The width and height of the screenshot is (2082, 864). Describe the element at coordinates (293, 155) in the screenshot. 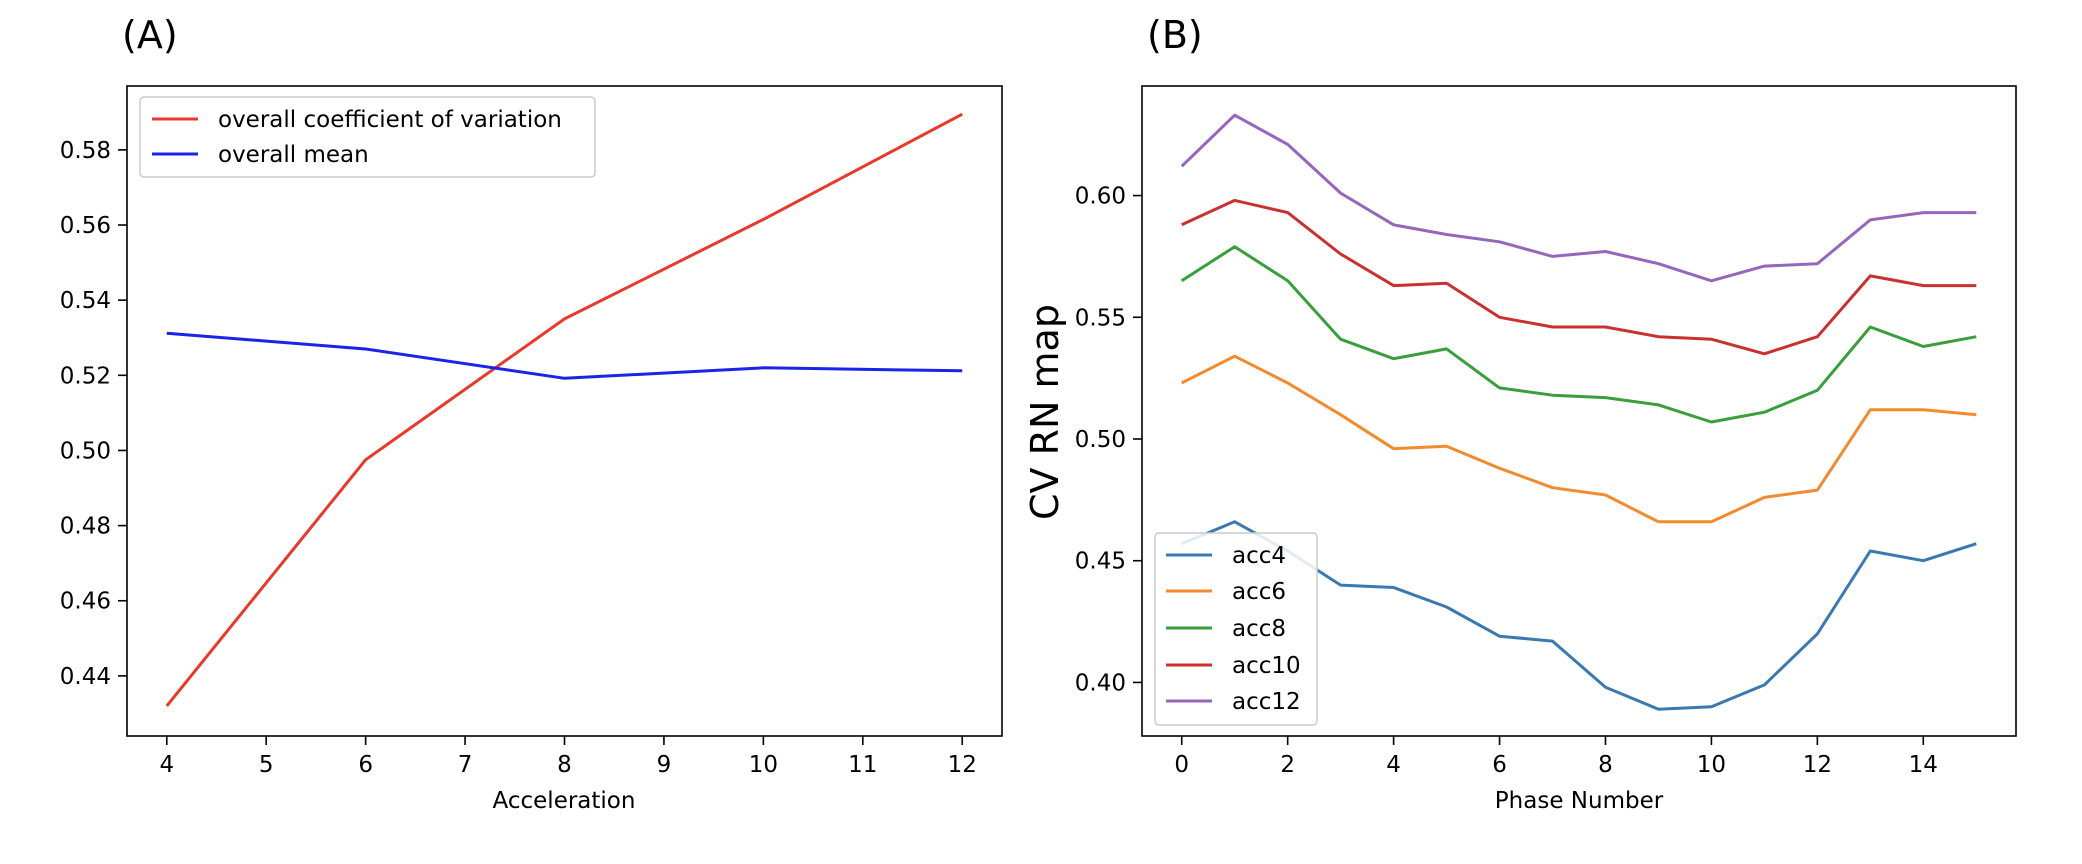

I see `legend-label-mean: overall mean` at that location.